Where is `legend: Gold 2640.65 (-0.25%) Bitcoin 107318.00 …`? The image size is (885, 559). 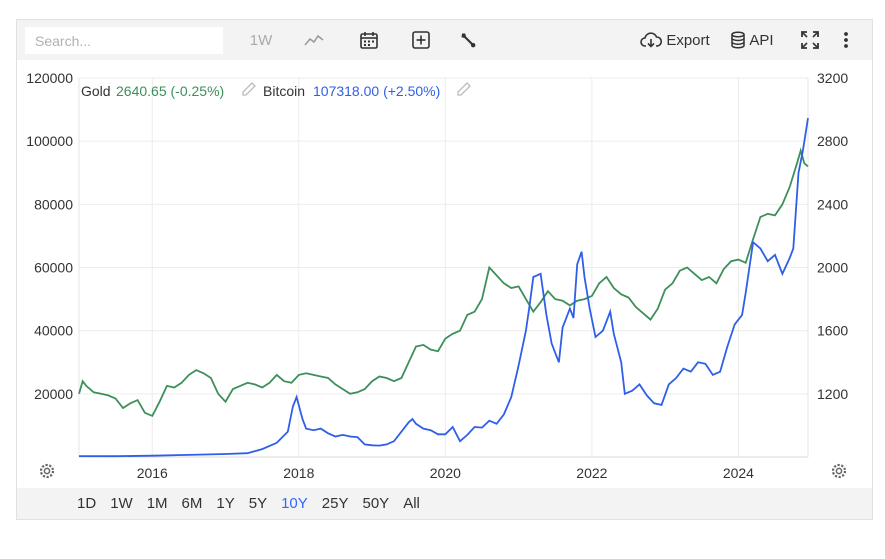
legend: Gold 2640.65 (-0.25%) Bitcoin 107318.00 … is located at coordinates (276, 90).